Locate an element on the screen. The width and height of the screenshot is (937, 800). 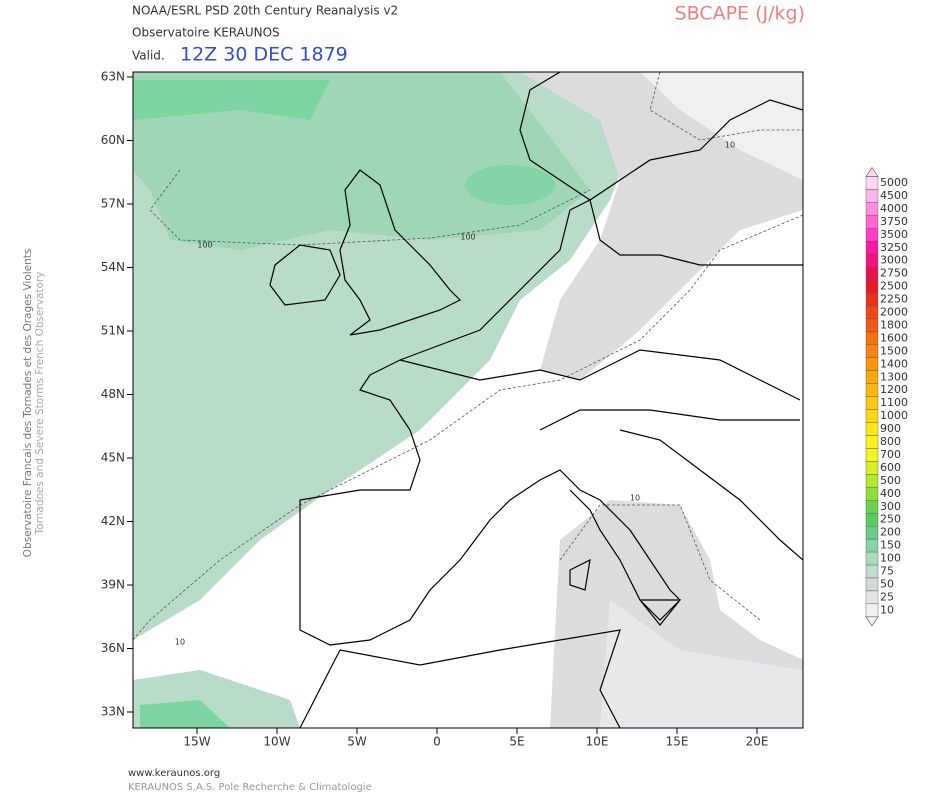
colorbar-label: 1800 is located at coordinates (894, 324).